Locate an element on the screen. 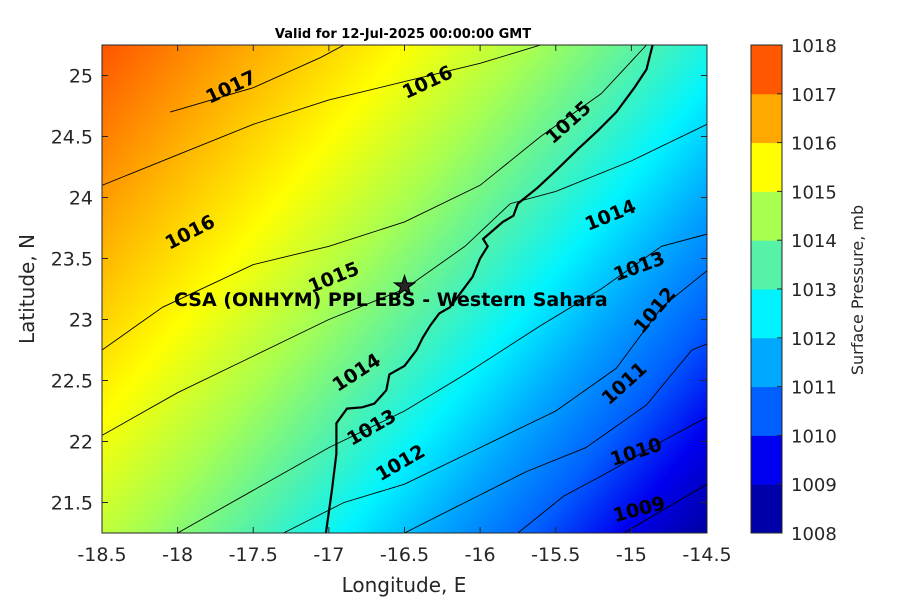 The image size is (900, 600). y-tick-label: 23 is located at coordinates (81, 321).